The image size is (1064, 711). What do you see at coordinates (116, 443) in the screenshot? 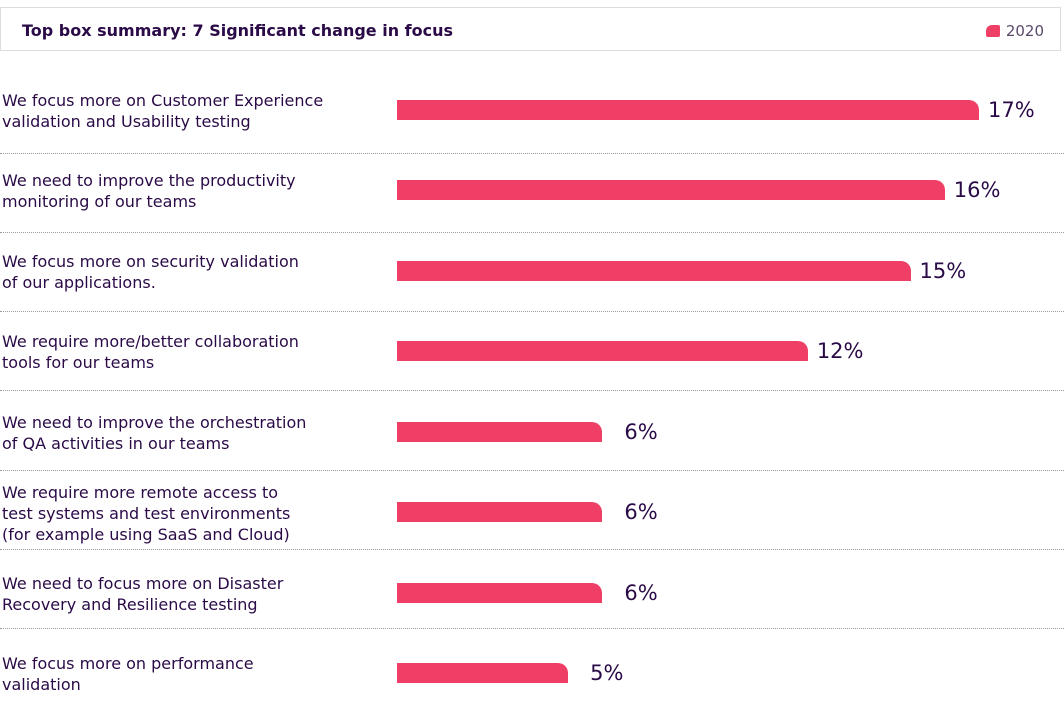
I see `category-label-line: of QA activities in our teams` at bounding box center [116, 443].